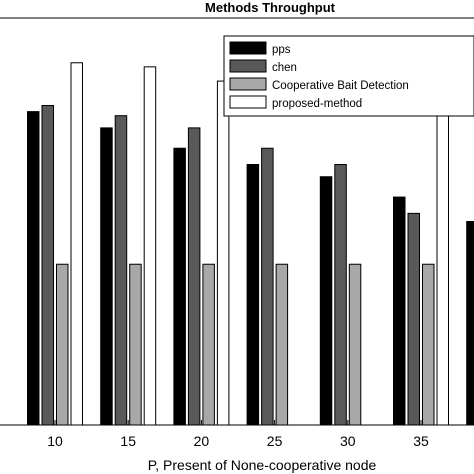 This screenshot has width=474, height=474. What do you see at coordinates (340, 86) in the screenshot?
I see `legend-label-cooperative-bait-detection: Cooperative Bait Detection` at bounding box center [340, 86].